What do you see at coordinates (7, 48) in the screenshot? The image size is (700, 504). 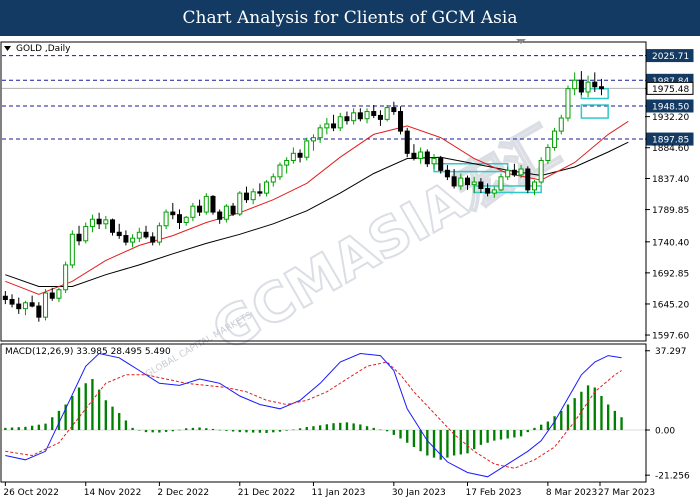 I see `symbol-triangle-icon` at bounding box center [7, 48].